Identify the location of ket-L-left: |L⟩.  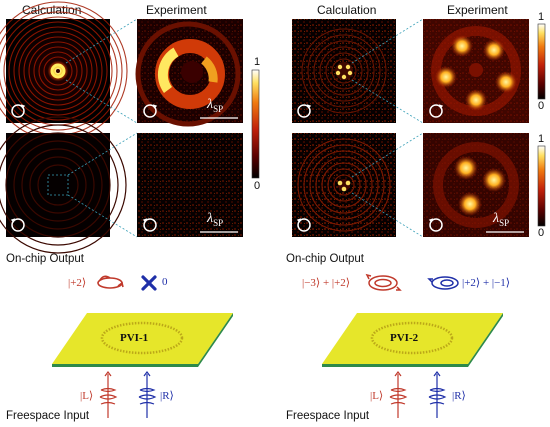
(87, 396).